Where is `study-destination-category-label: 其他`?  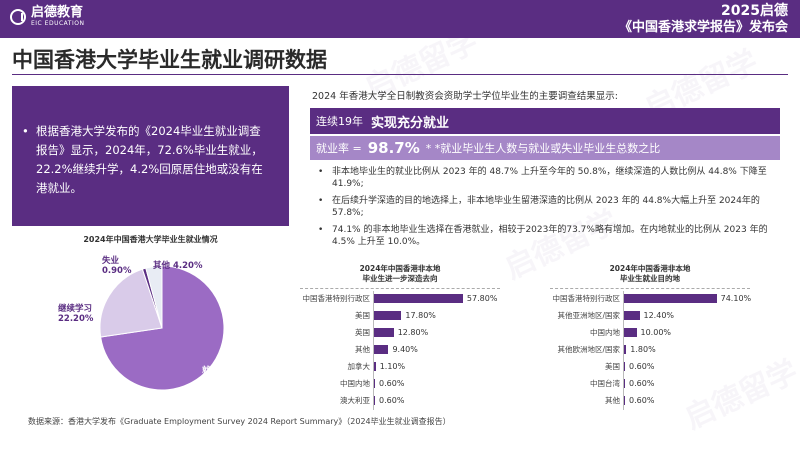 study-destination-category-label: 其他 is located at coordinates (362, 349).